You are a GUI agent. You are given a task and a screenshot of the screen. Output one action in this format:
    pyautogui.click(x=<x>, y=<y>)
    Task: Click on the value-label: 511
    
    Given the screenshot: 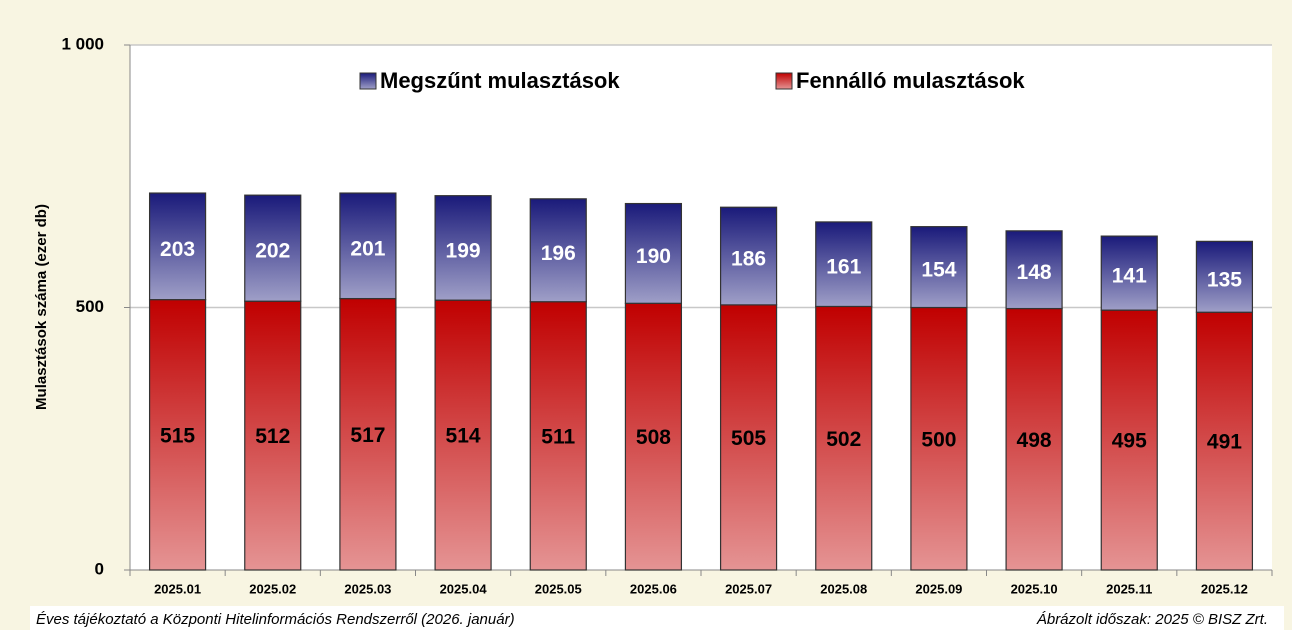 What is the action you would take?
    pyautogui.click(x=558, y=436)
    